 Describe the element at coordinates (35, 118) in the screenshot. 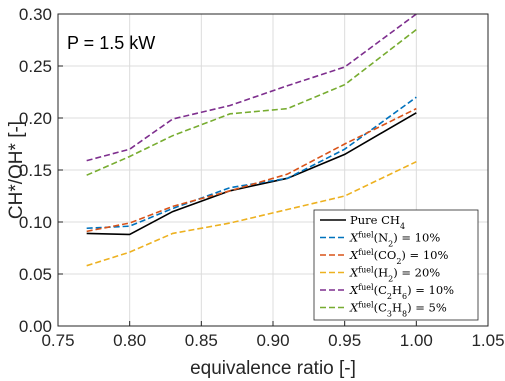

I see `y-tick-label: 0.20` at that location.